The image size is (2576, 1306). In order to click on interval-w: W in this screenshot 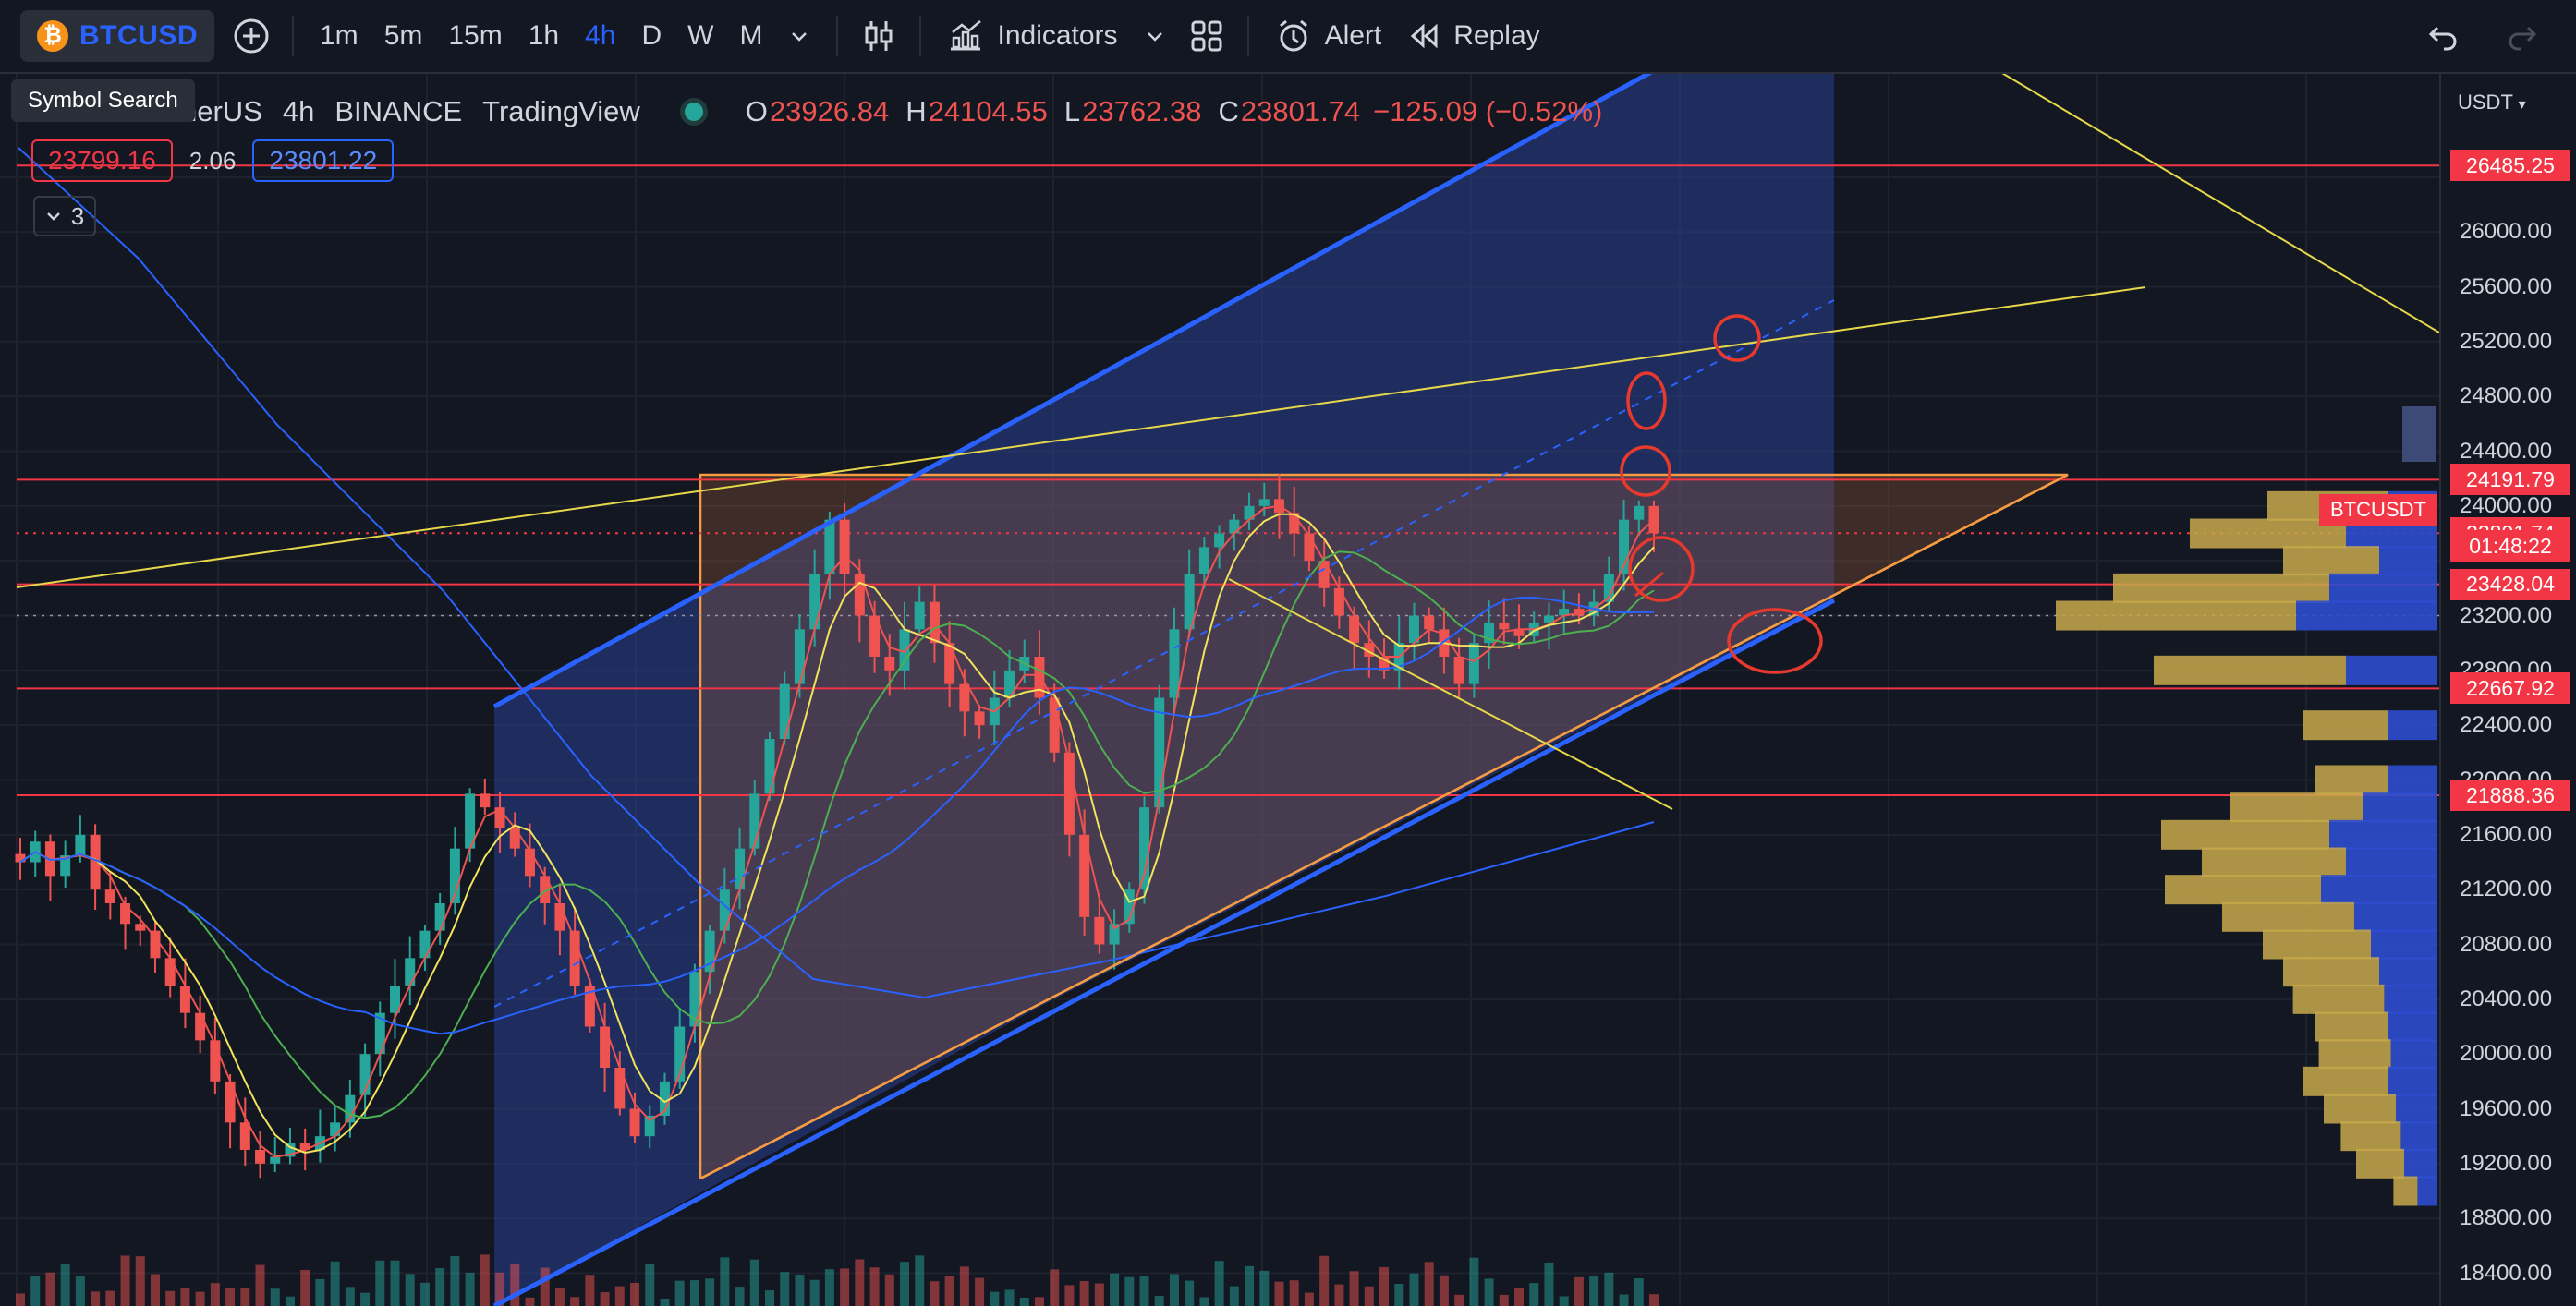, I will do `click(700, 35)`.